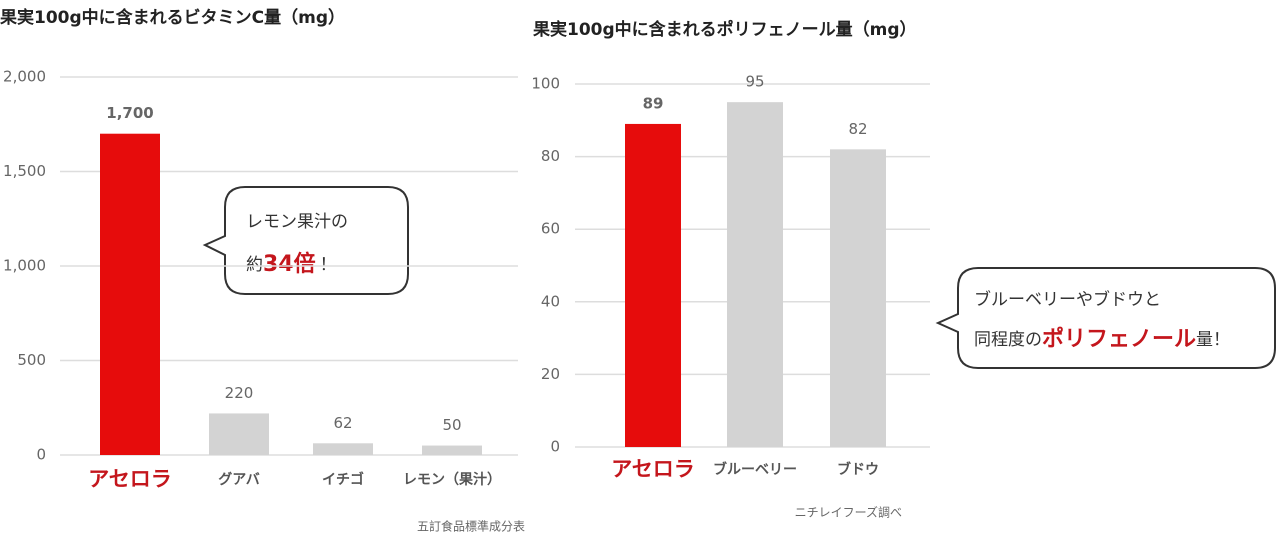 This screenshot has height=539, width=1278. What do you see at coordinates (754, 82) in the screenshot?
I see `value-label: 95` at bounding box center [754, 82].